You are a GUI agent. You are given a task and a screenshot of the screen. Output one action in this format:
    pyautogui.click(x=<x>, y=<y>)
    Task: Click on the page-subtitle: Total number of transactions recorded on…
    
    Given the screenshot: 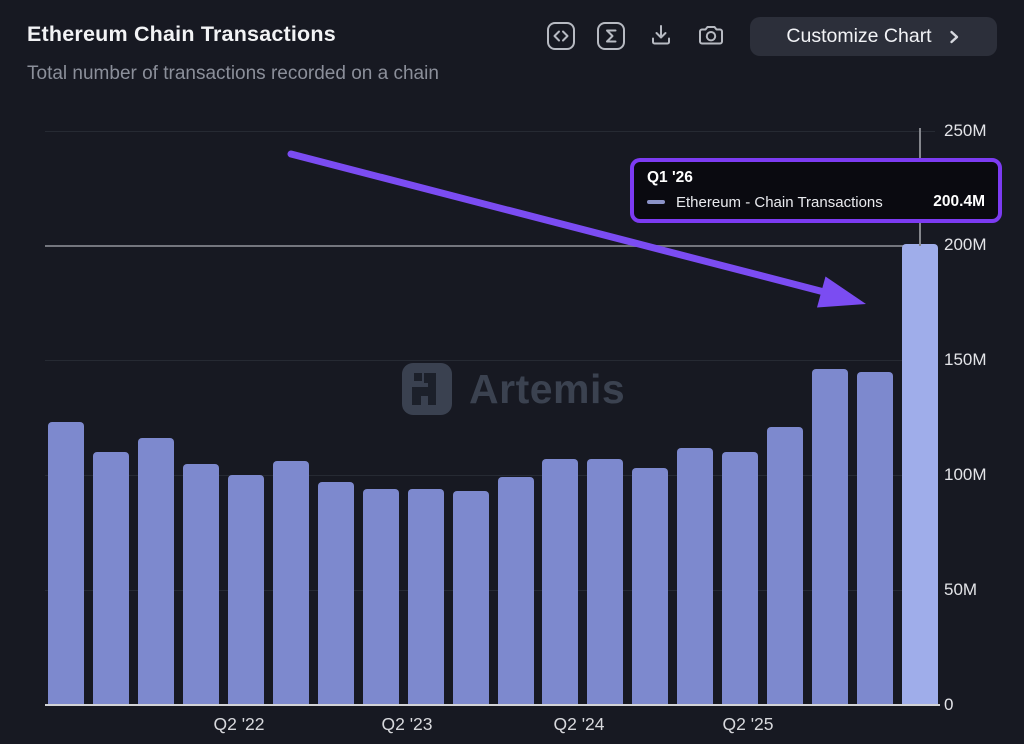 What is the action you would take?
    pyautogui.click(x=233, y=73)
    